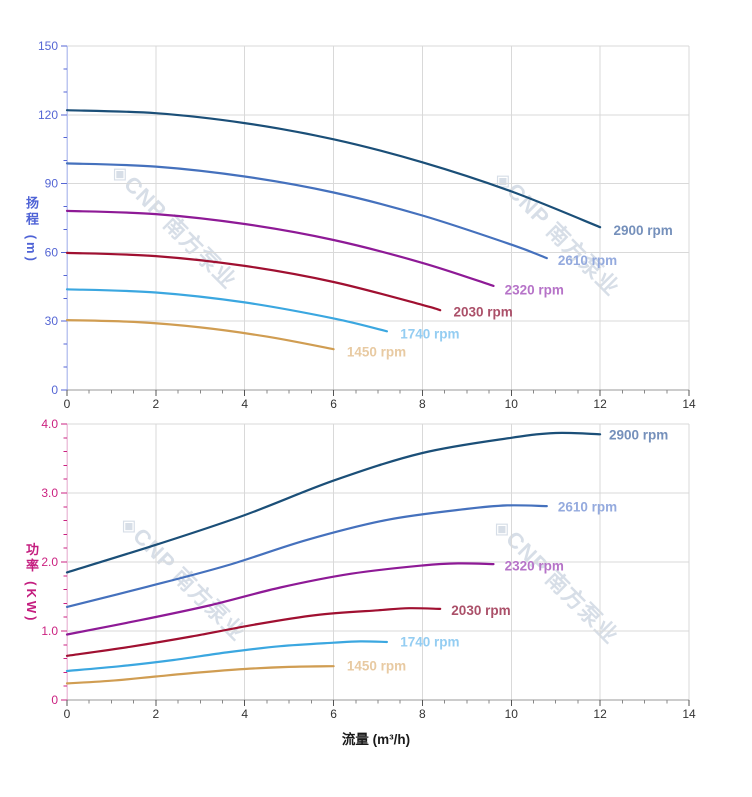 The image size is (752, 797). I want to click on y-tick-label: 2.0, so click(49, 562).